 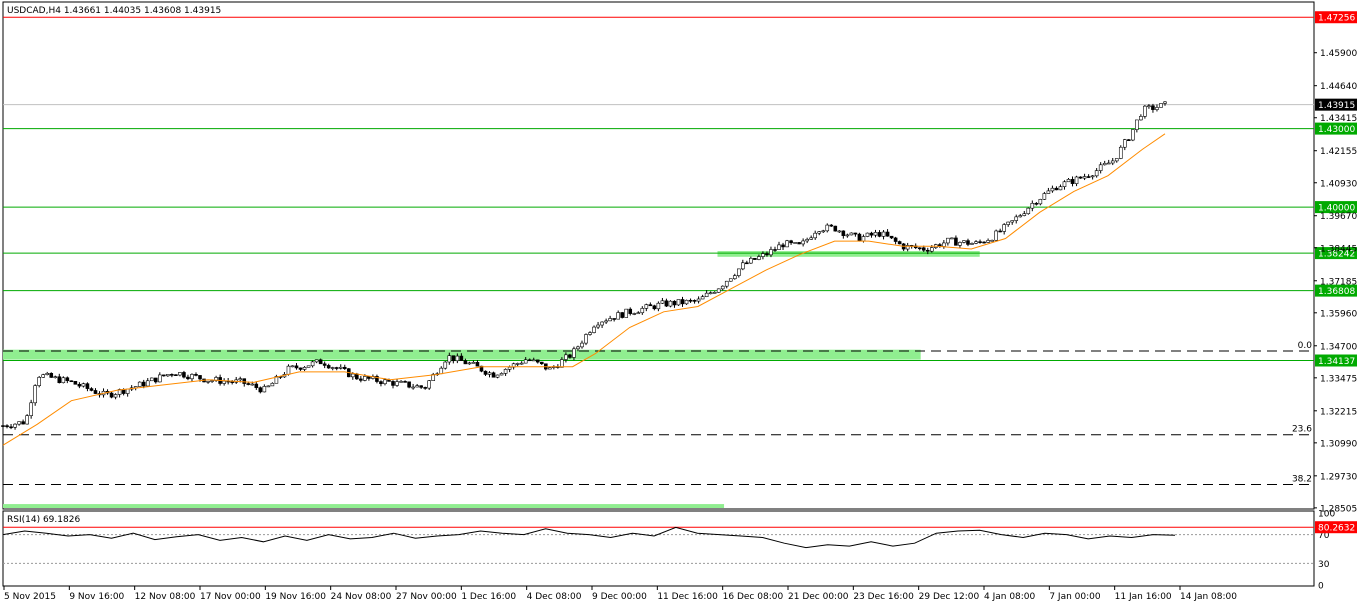 I want to click on rsi-axis-label: 30, so click(x=1324, y=565).